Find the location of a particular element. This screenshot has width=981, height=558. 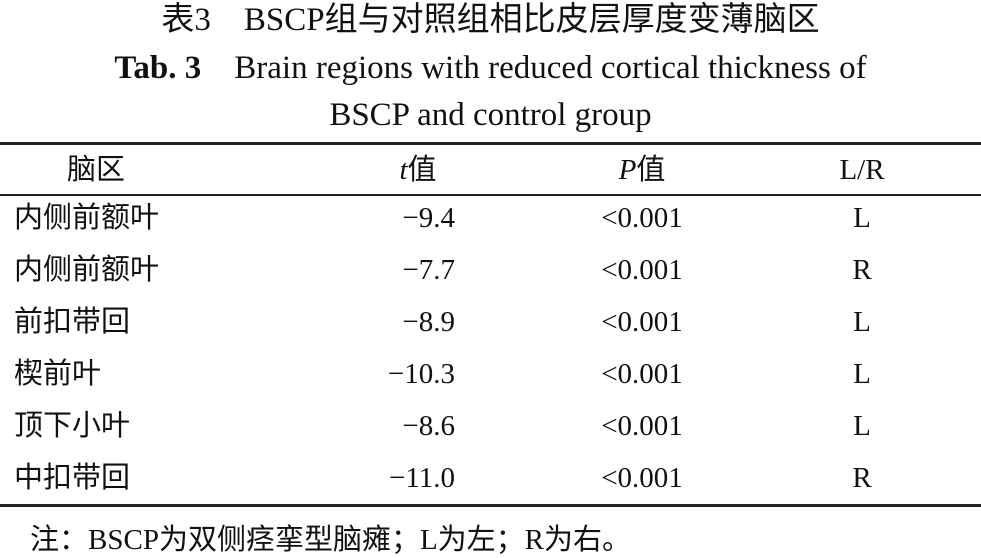

header-cell: t值 is located at coordinates (418, 170).